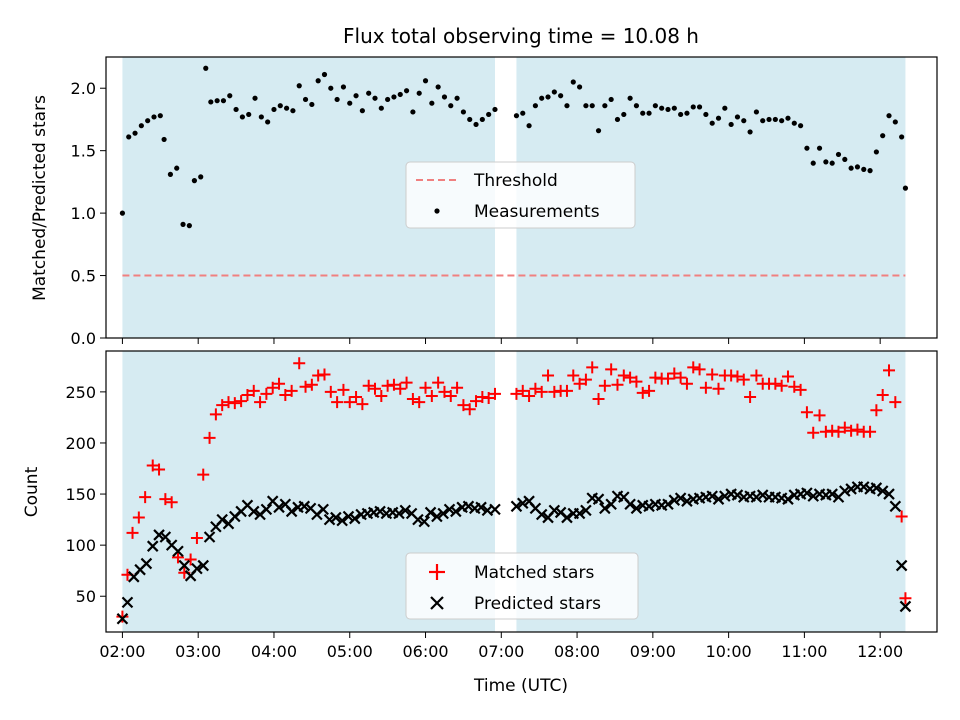  I want to click on top-legend: Threshold Measurements, so click(520, 195).